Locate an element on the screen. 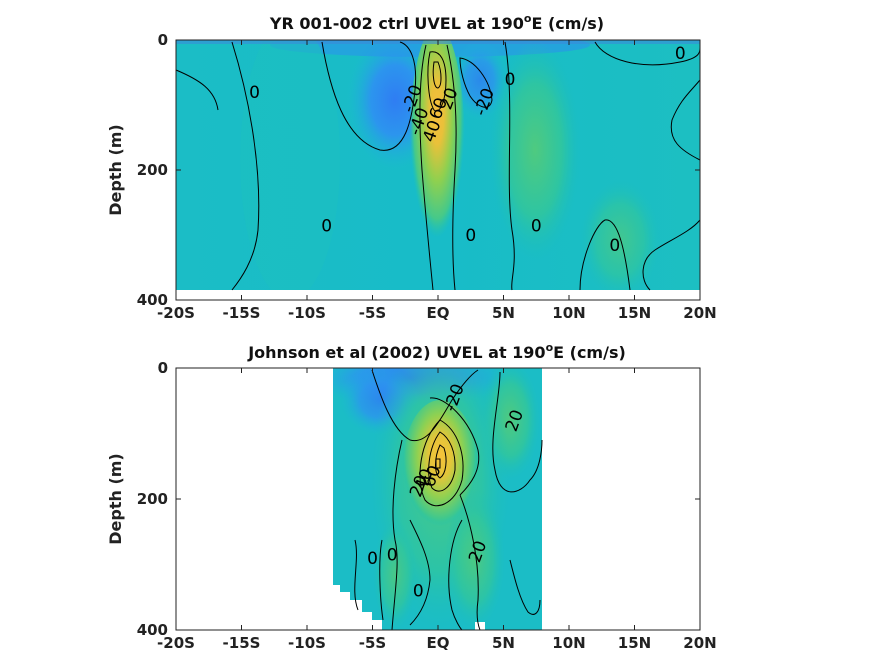 The height and width of the screenshot is (656, 875). top-x-tick-label: 20N is located at coordinates (699, 313).